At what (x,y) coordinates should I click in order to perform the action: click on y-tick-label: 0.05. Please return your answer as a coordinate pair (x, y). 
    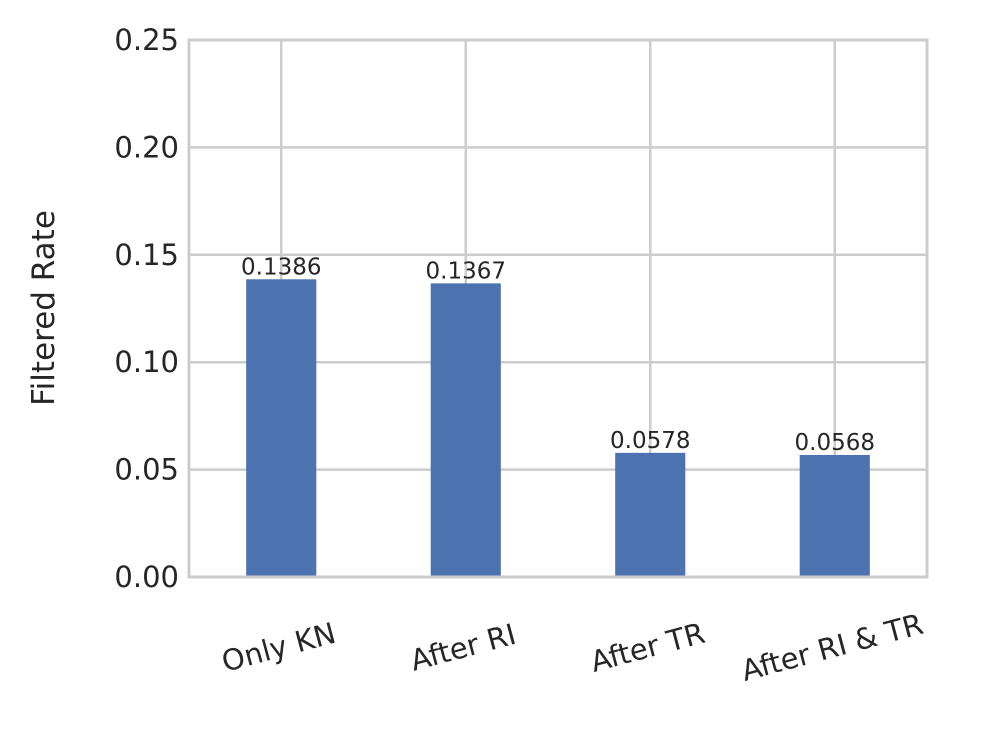
    Looking at the image, I should click on (146, 470).